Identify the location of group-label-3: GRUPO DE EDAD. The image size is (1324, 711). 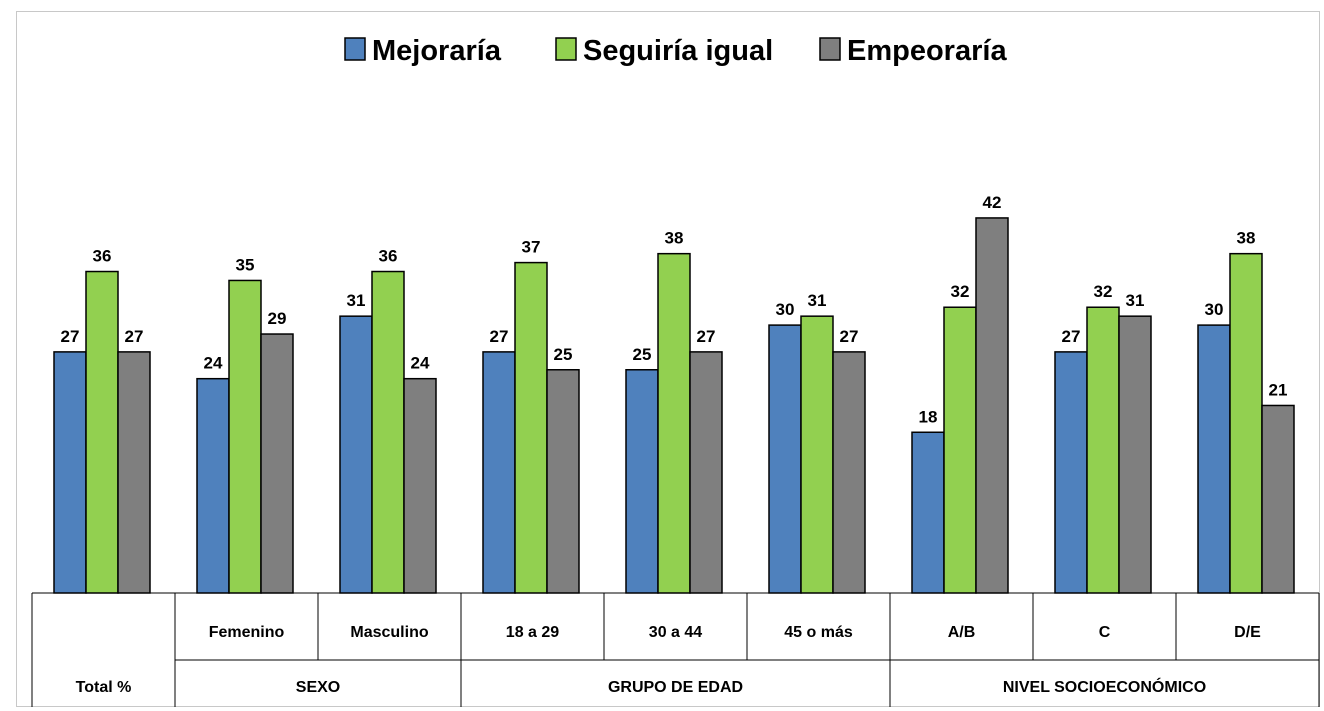
(675, 687).